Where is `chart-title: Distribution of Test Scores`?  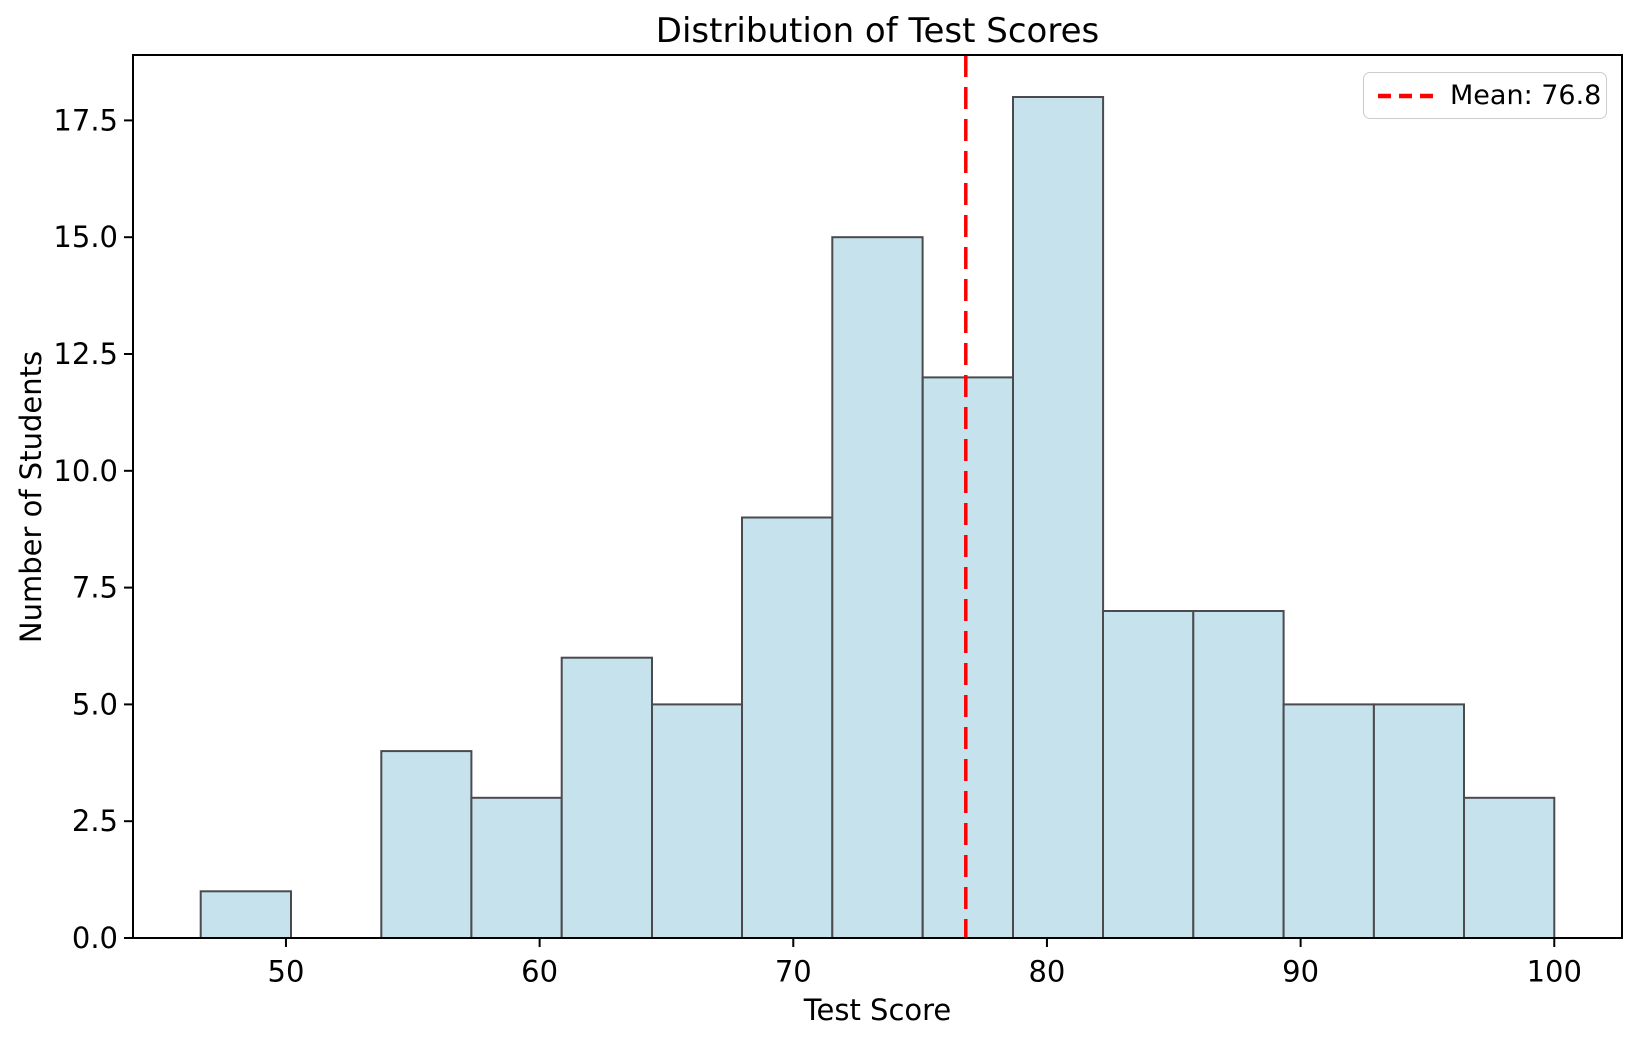
chart-title: Distribution of Test Scores is located at coordinates (877, 31).